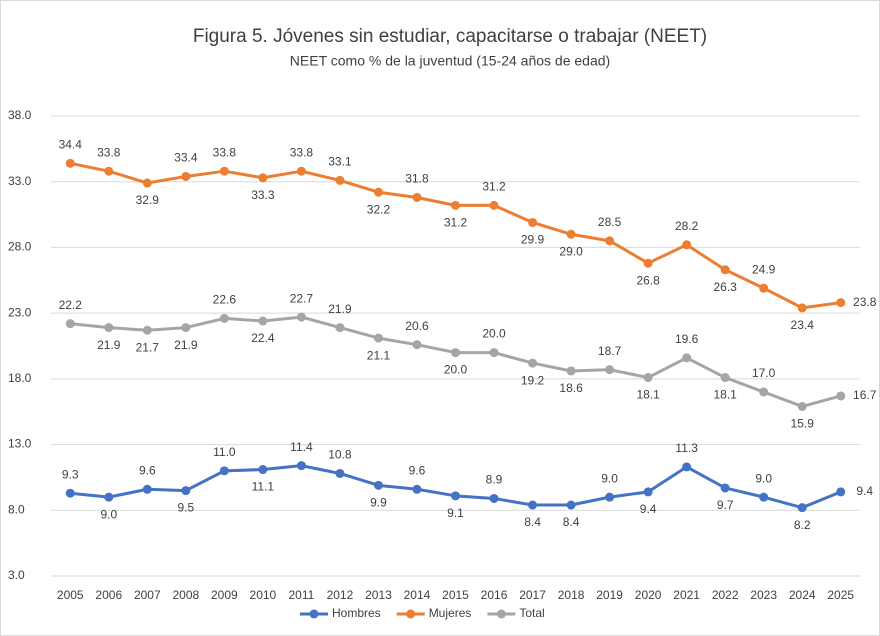 Image resolution: width=880 pixels, height=636 pixels. What do you see at coordinates (20, 115) in the screenshot?
I see `y-tick-label: 38.0` at bounding box center [20, 115].